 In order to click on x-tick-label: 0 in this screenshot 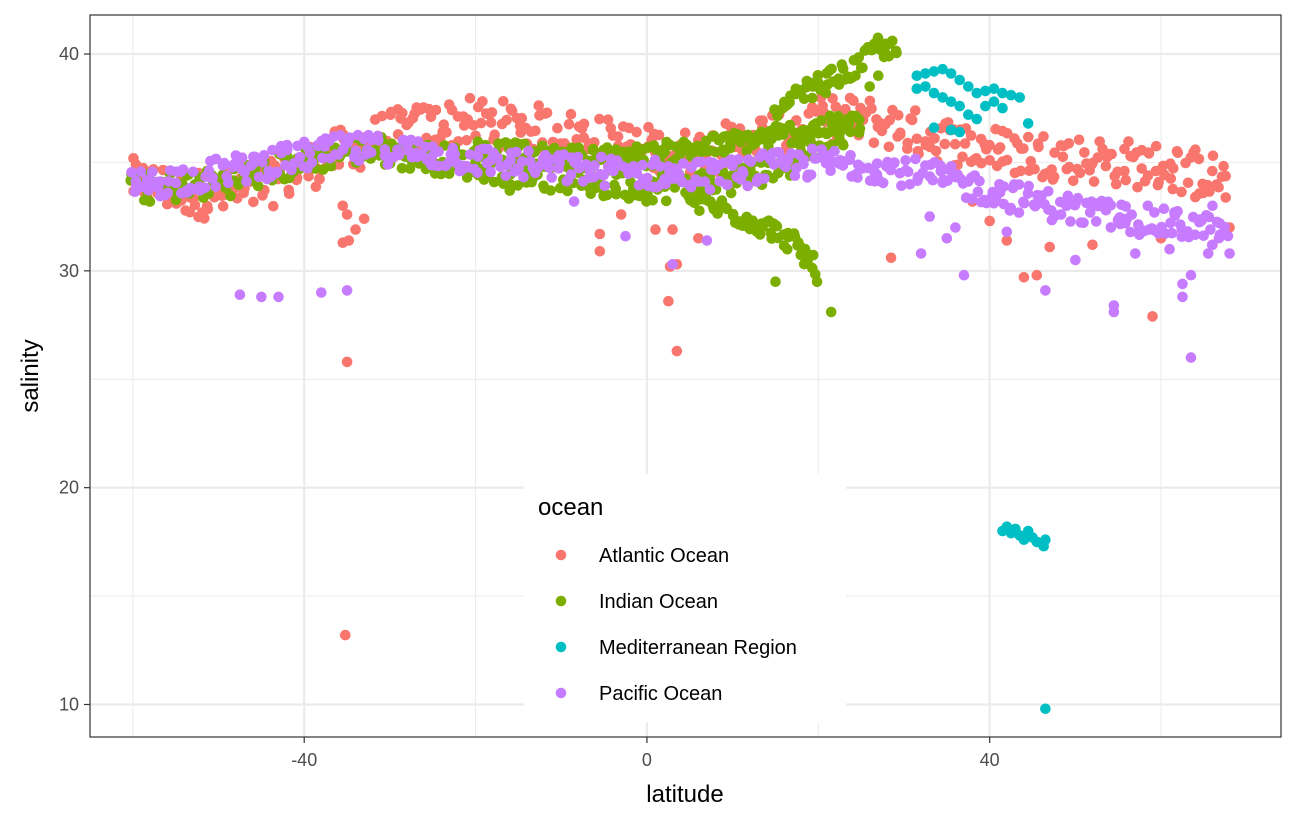, I will do `click(647, 760)`.